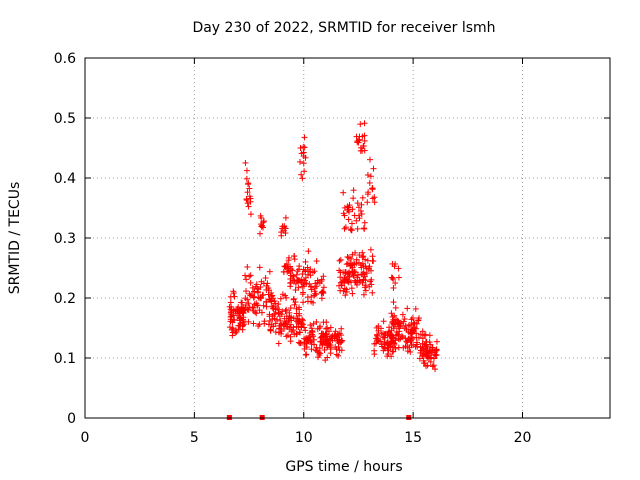  I want to click on y-tick-label: 0.3, so click(65, 239).